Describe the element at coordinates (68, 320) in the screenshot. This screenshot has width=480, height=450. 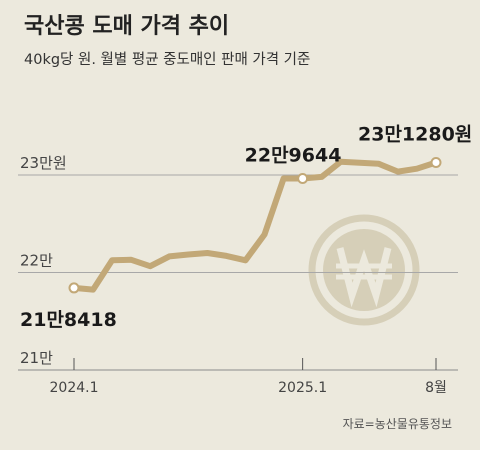
I see `data-label: 21만8418` at that location.